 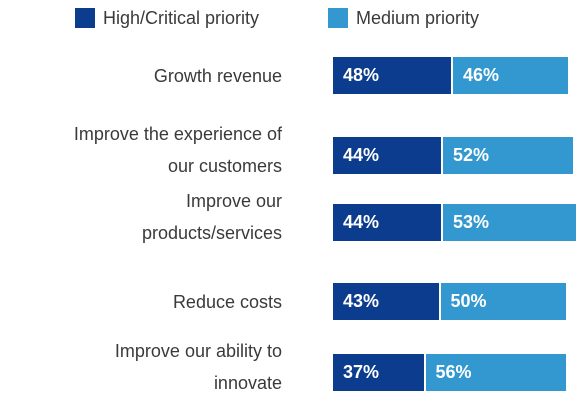 What do you see at coordinates (471, 222) in the screenshot?
I see `value-label: 53%` at bounding box center [471, 222].